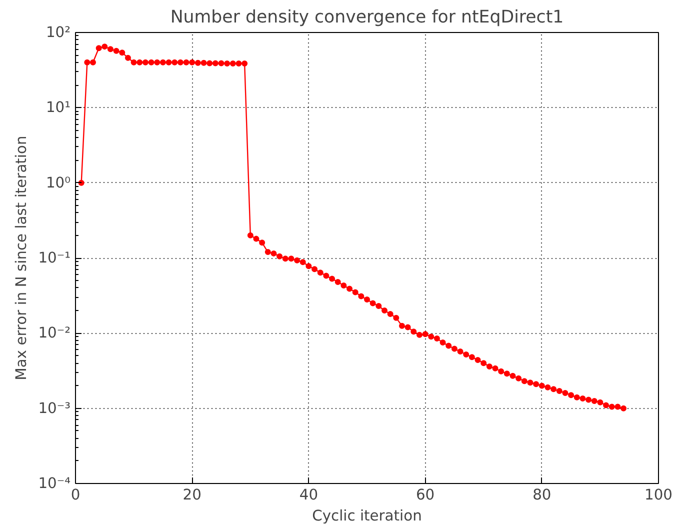 The image size is (678, 527). I want to click on x-tick-label: 0, so click(75, 495).